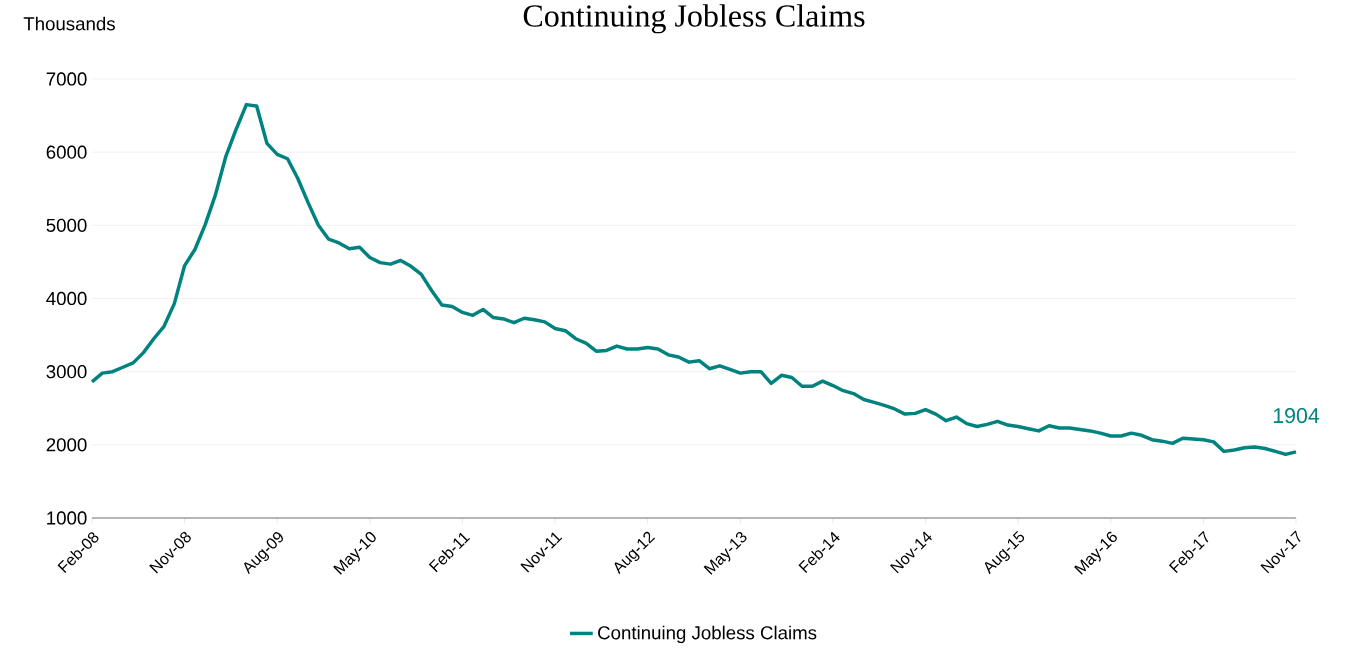  I want to click on y-axis-title: Thousands, so click(69, 23).